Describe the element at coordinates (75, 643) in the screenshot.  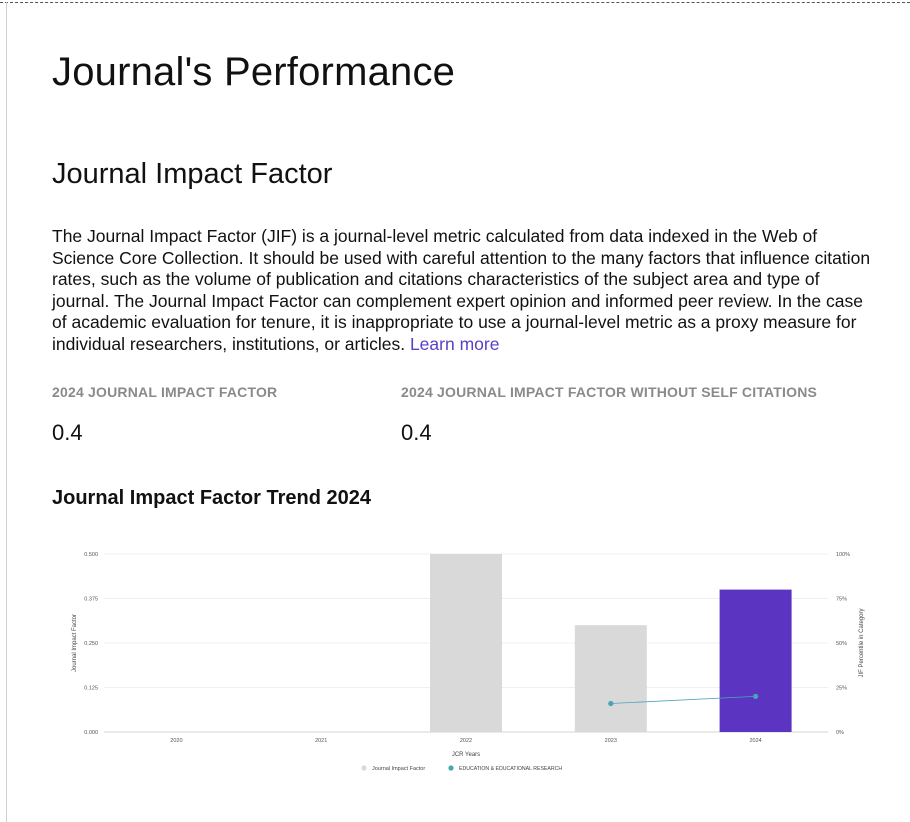
I see `y-axis-label: Journal Impact Factor` at that location.